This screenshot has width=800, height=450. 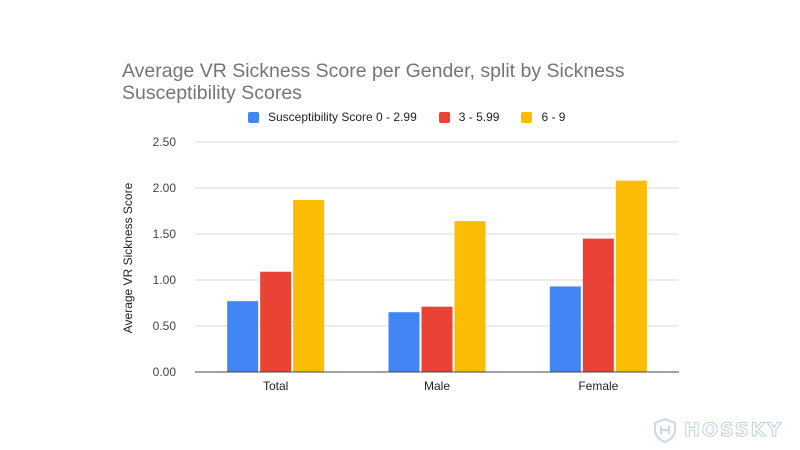 I want to click on y-axis-label: Average VR Sickness Score, so click(x=128, y=257).